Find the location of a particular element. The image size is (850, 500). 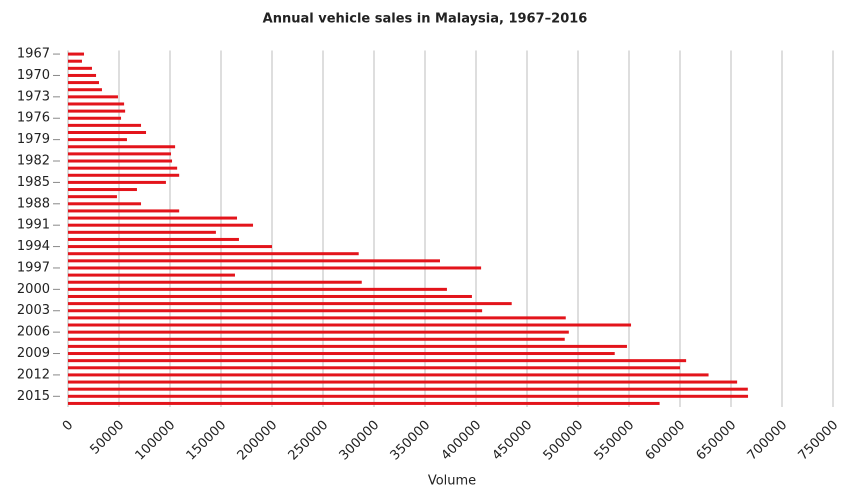

x-tick-label: 350000 is located at coordinates (411, 441).